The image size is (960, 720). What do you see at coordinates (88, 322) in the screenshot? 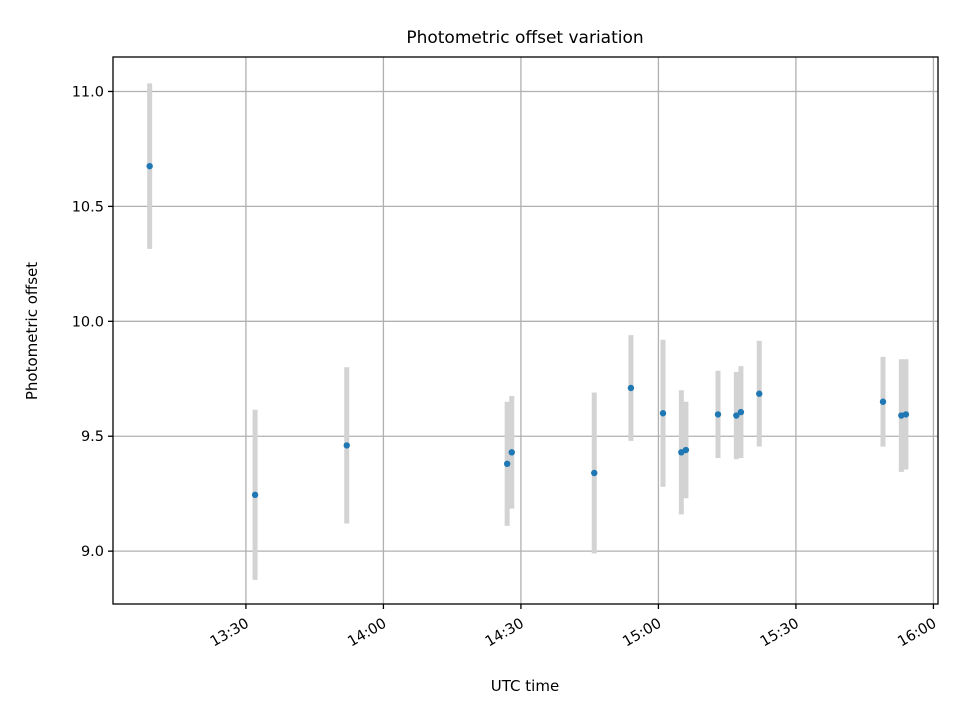
I see `y-tick-label: 10.0` at bounding box center [88, 322].